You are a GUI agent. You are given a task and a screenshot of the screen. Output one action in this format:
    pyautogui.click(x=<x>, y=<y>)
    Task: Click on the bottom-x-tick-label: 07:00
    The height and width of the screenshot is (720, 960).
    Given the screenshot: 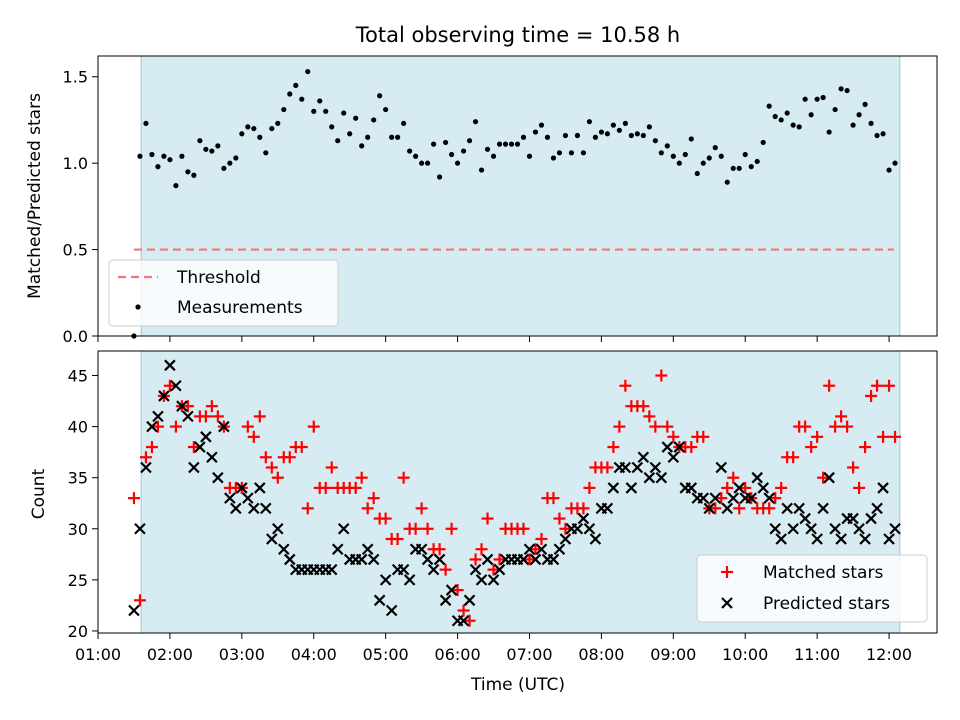 What is the action you would take?
    pyautogui.click(x=529, y=654)
    